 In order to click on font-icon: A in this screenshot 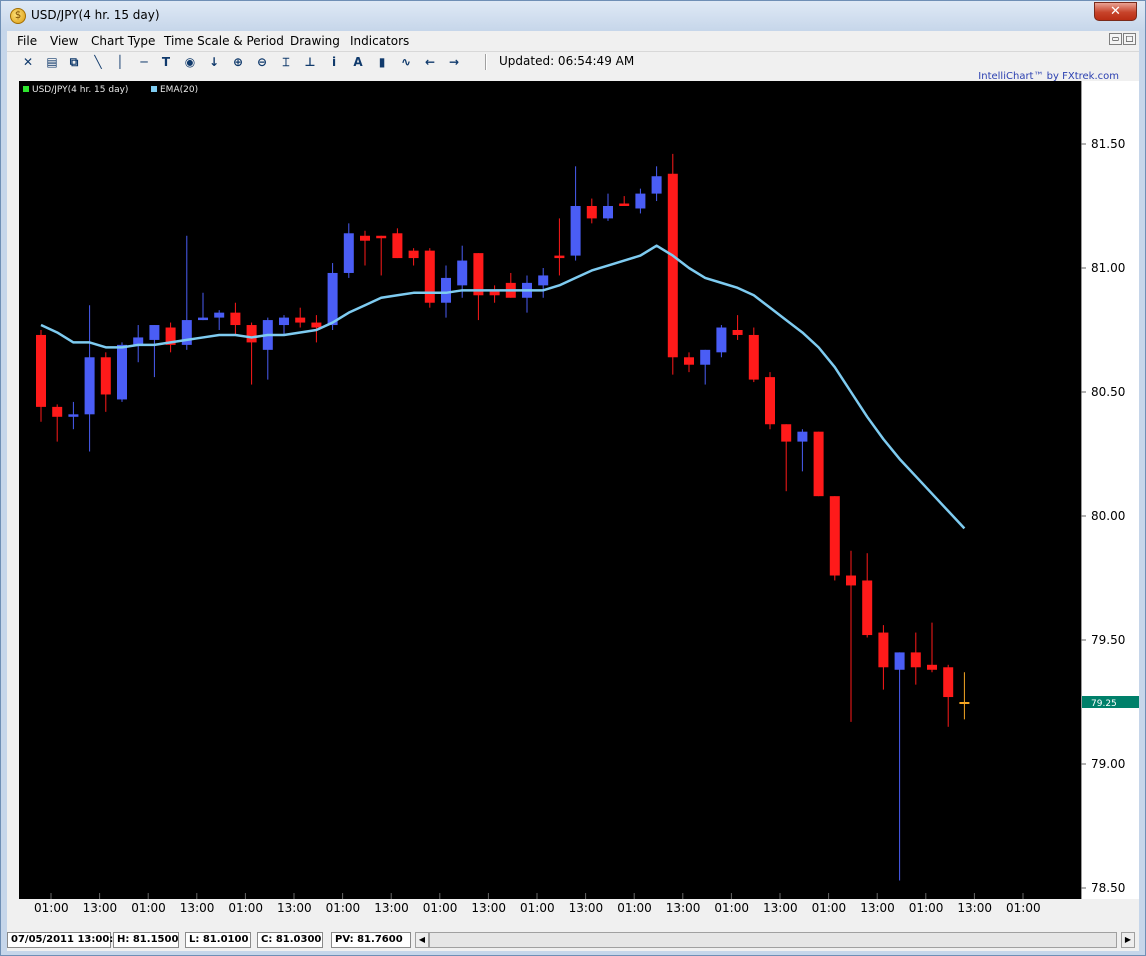, I will do `click(358, 62)`.